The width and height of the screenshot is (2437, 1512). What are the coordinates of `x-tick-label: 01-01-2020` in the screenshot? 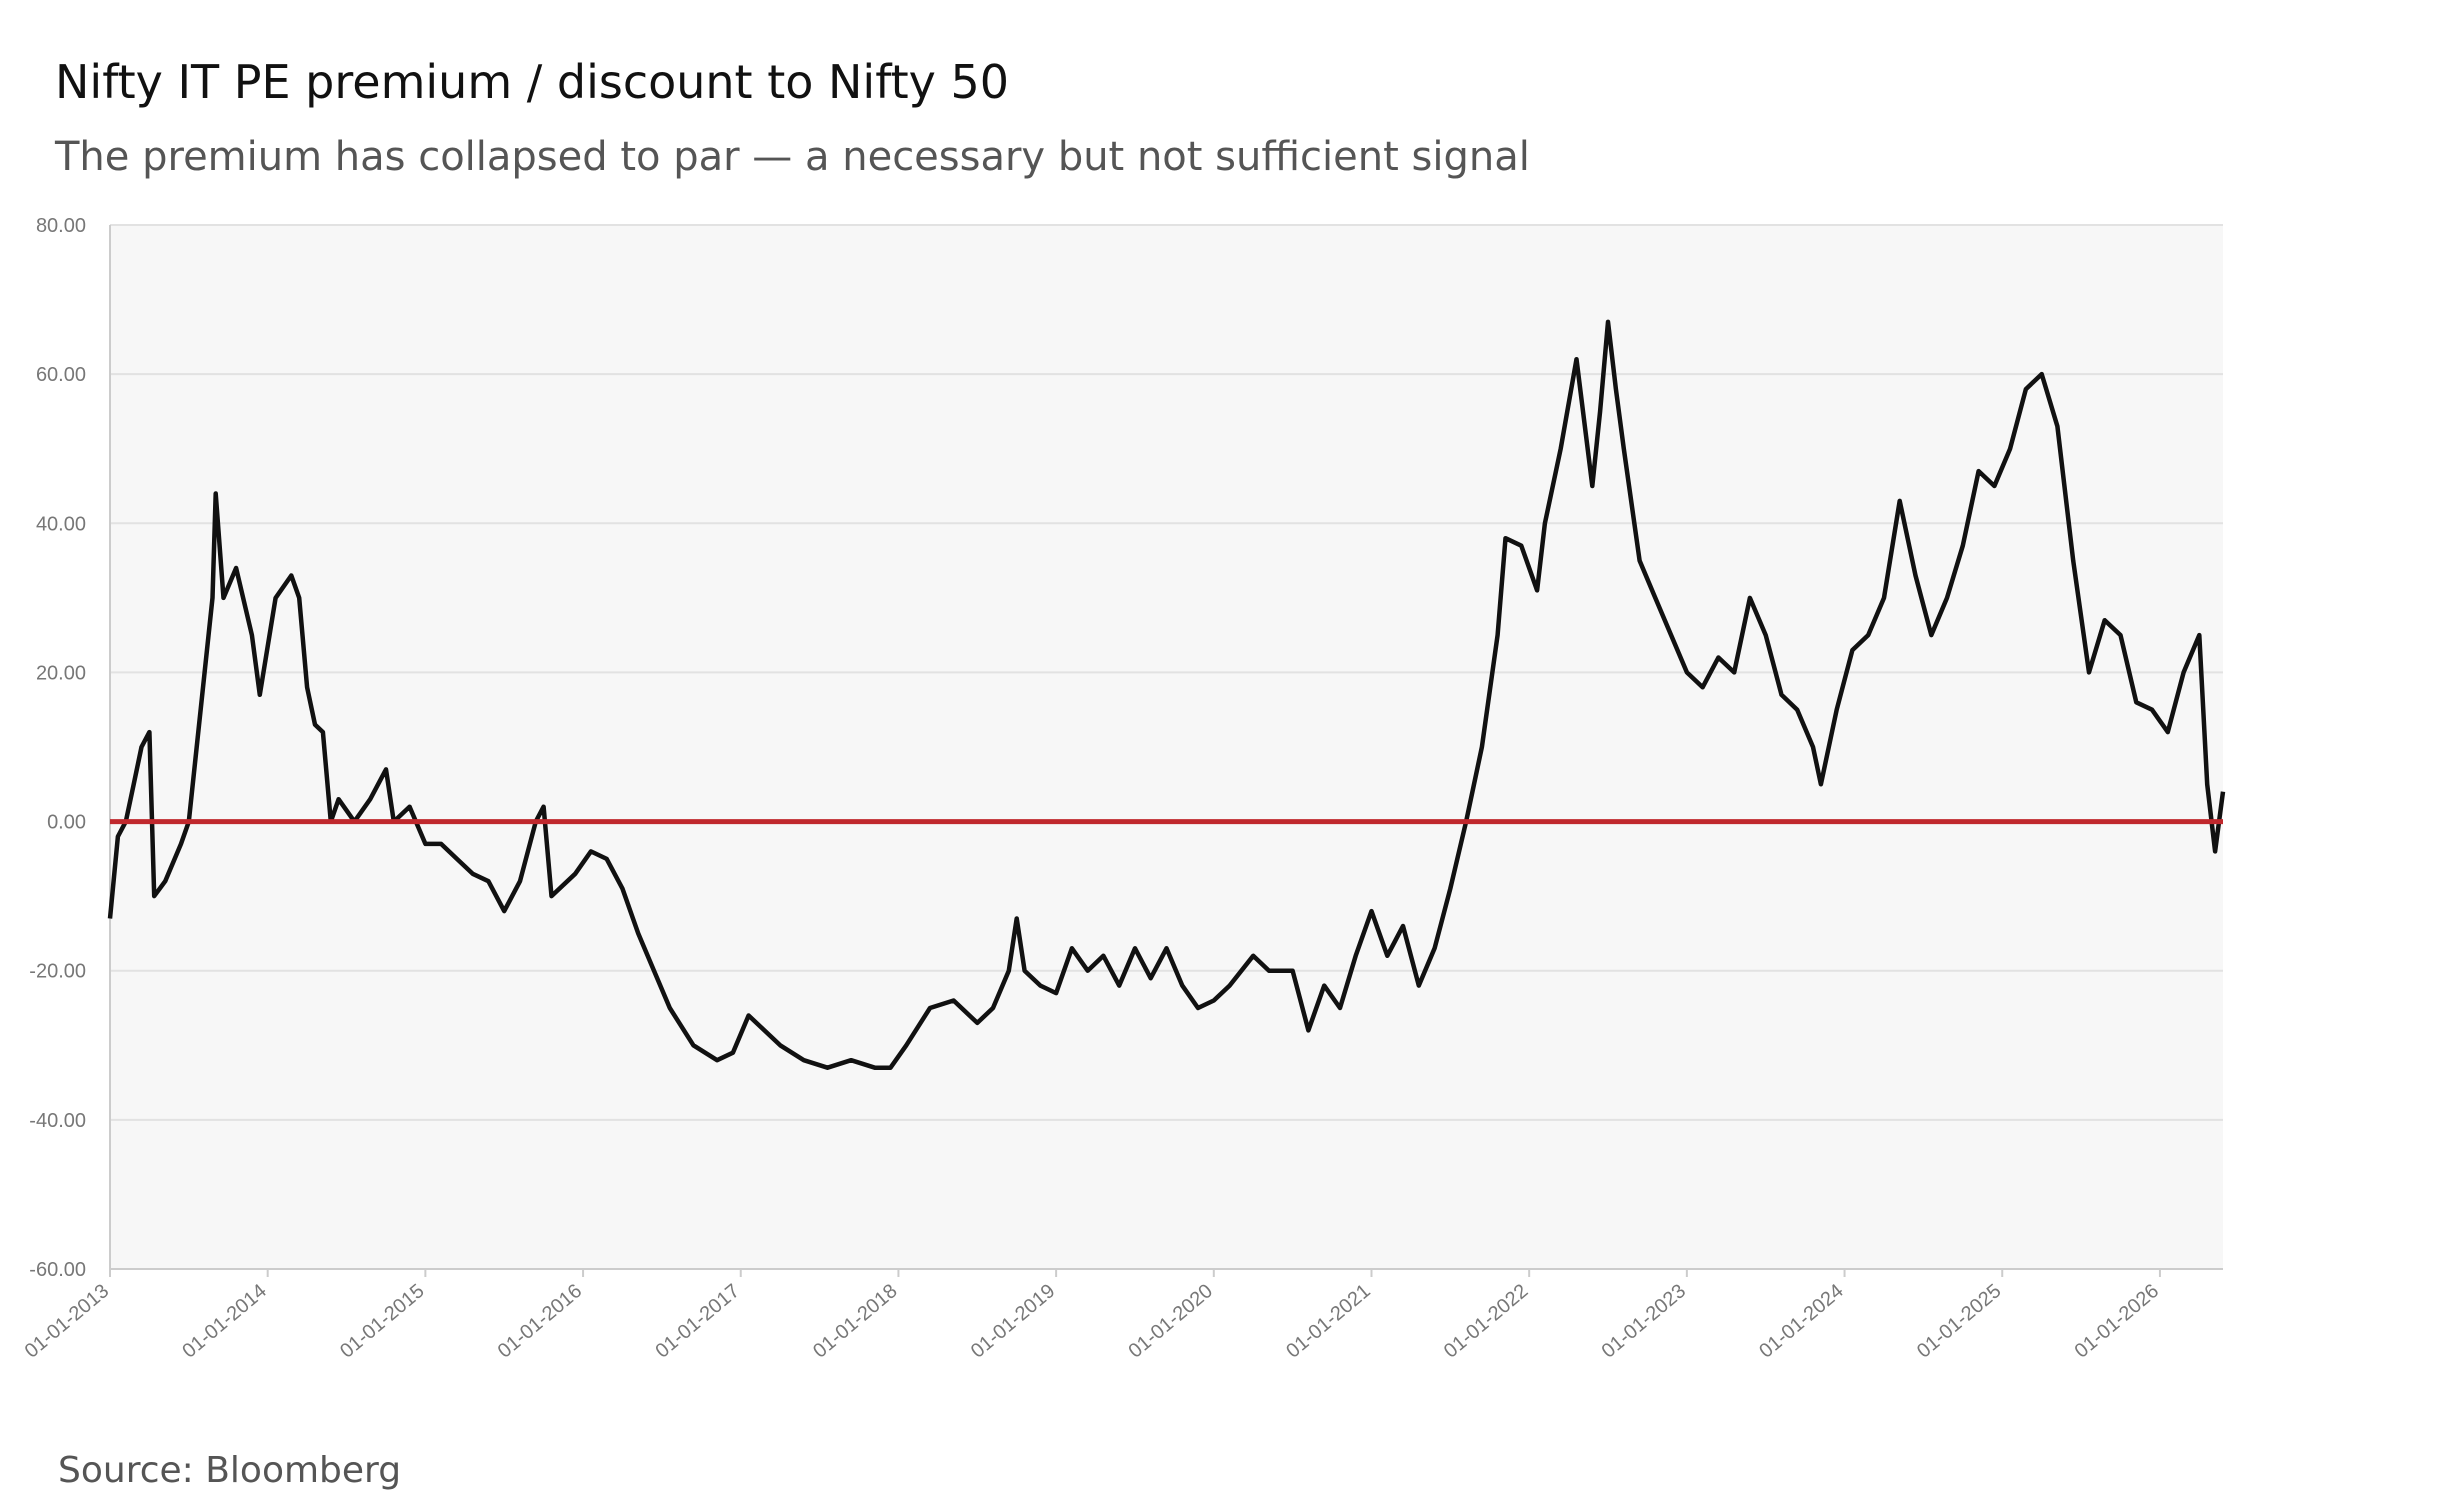 It's located at (1171, 1321).